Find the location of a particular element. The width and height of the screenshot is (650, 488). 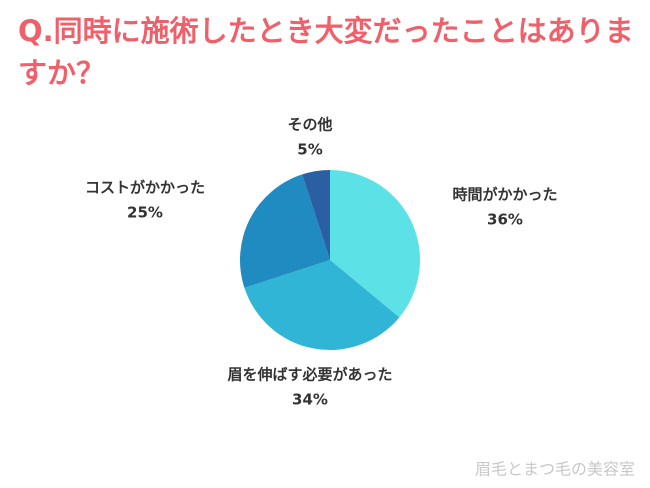

slice-value: 34% is located at coordinates (310, 400).